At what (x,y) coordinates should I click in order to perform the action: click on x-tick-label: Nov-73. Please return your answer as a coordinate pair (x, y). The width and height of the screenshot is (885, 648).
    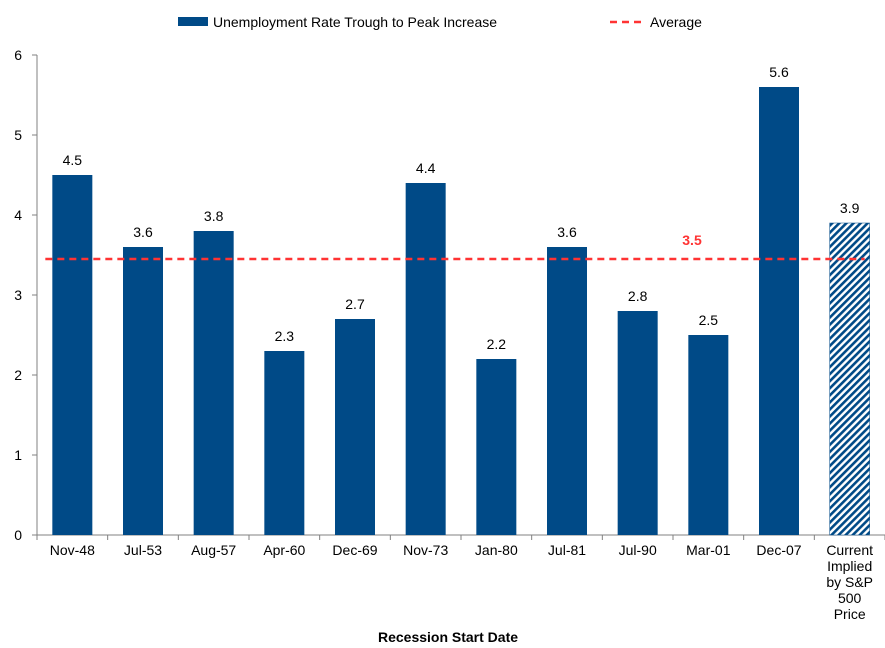
    Looking at the image, I should click on (425, 550).